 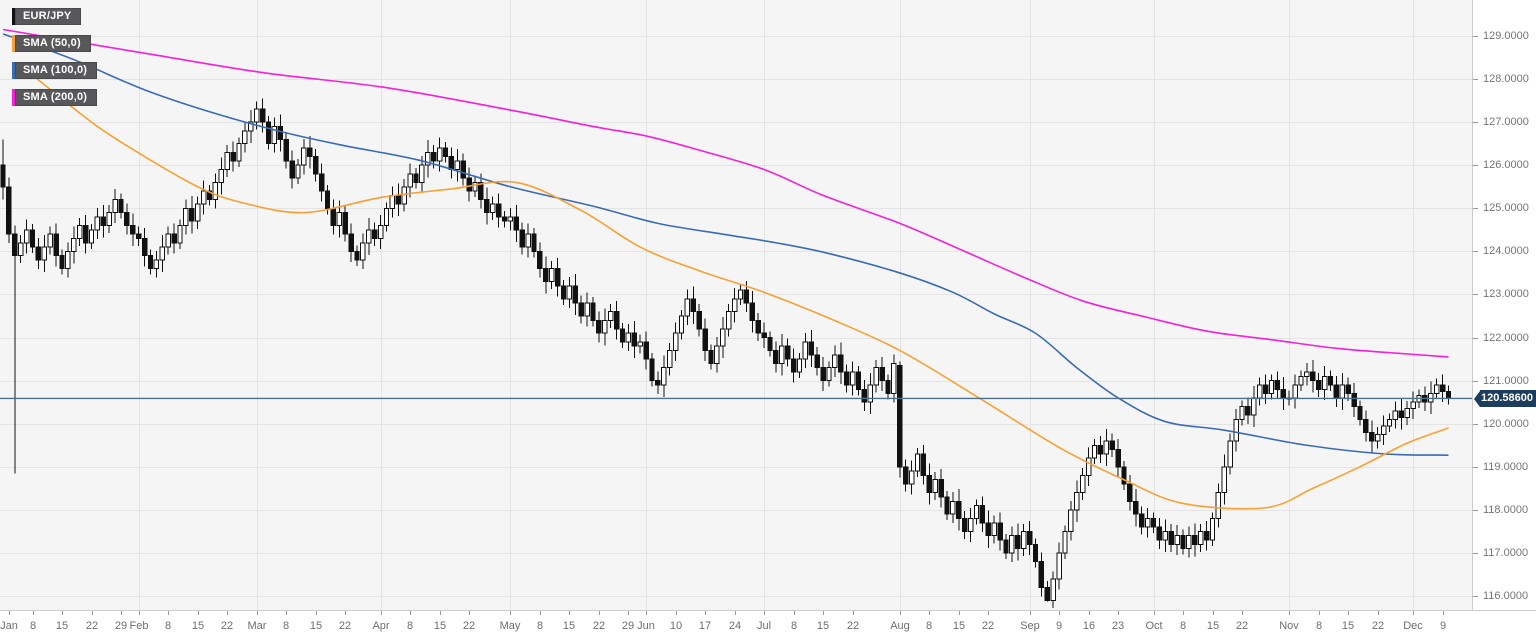 I want to click on last-price-value: 120.58600, so click(x=1508, y=398).